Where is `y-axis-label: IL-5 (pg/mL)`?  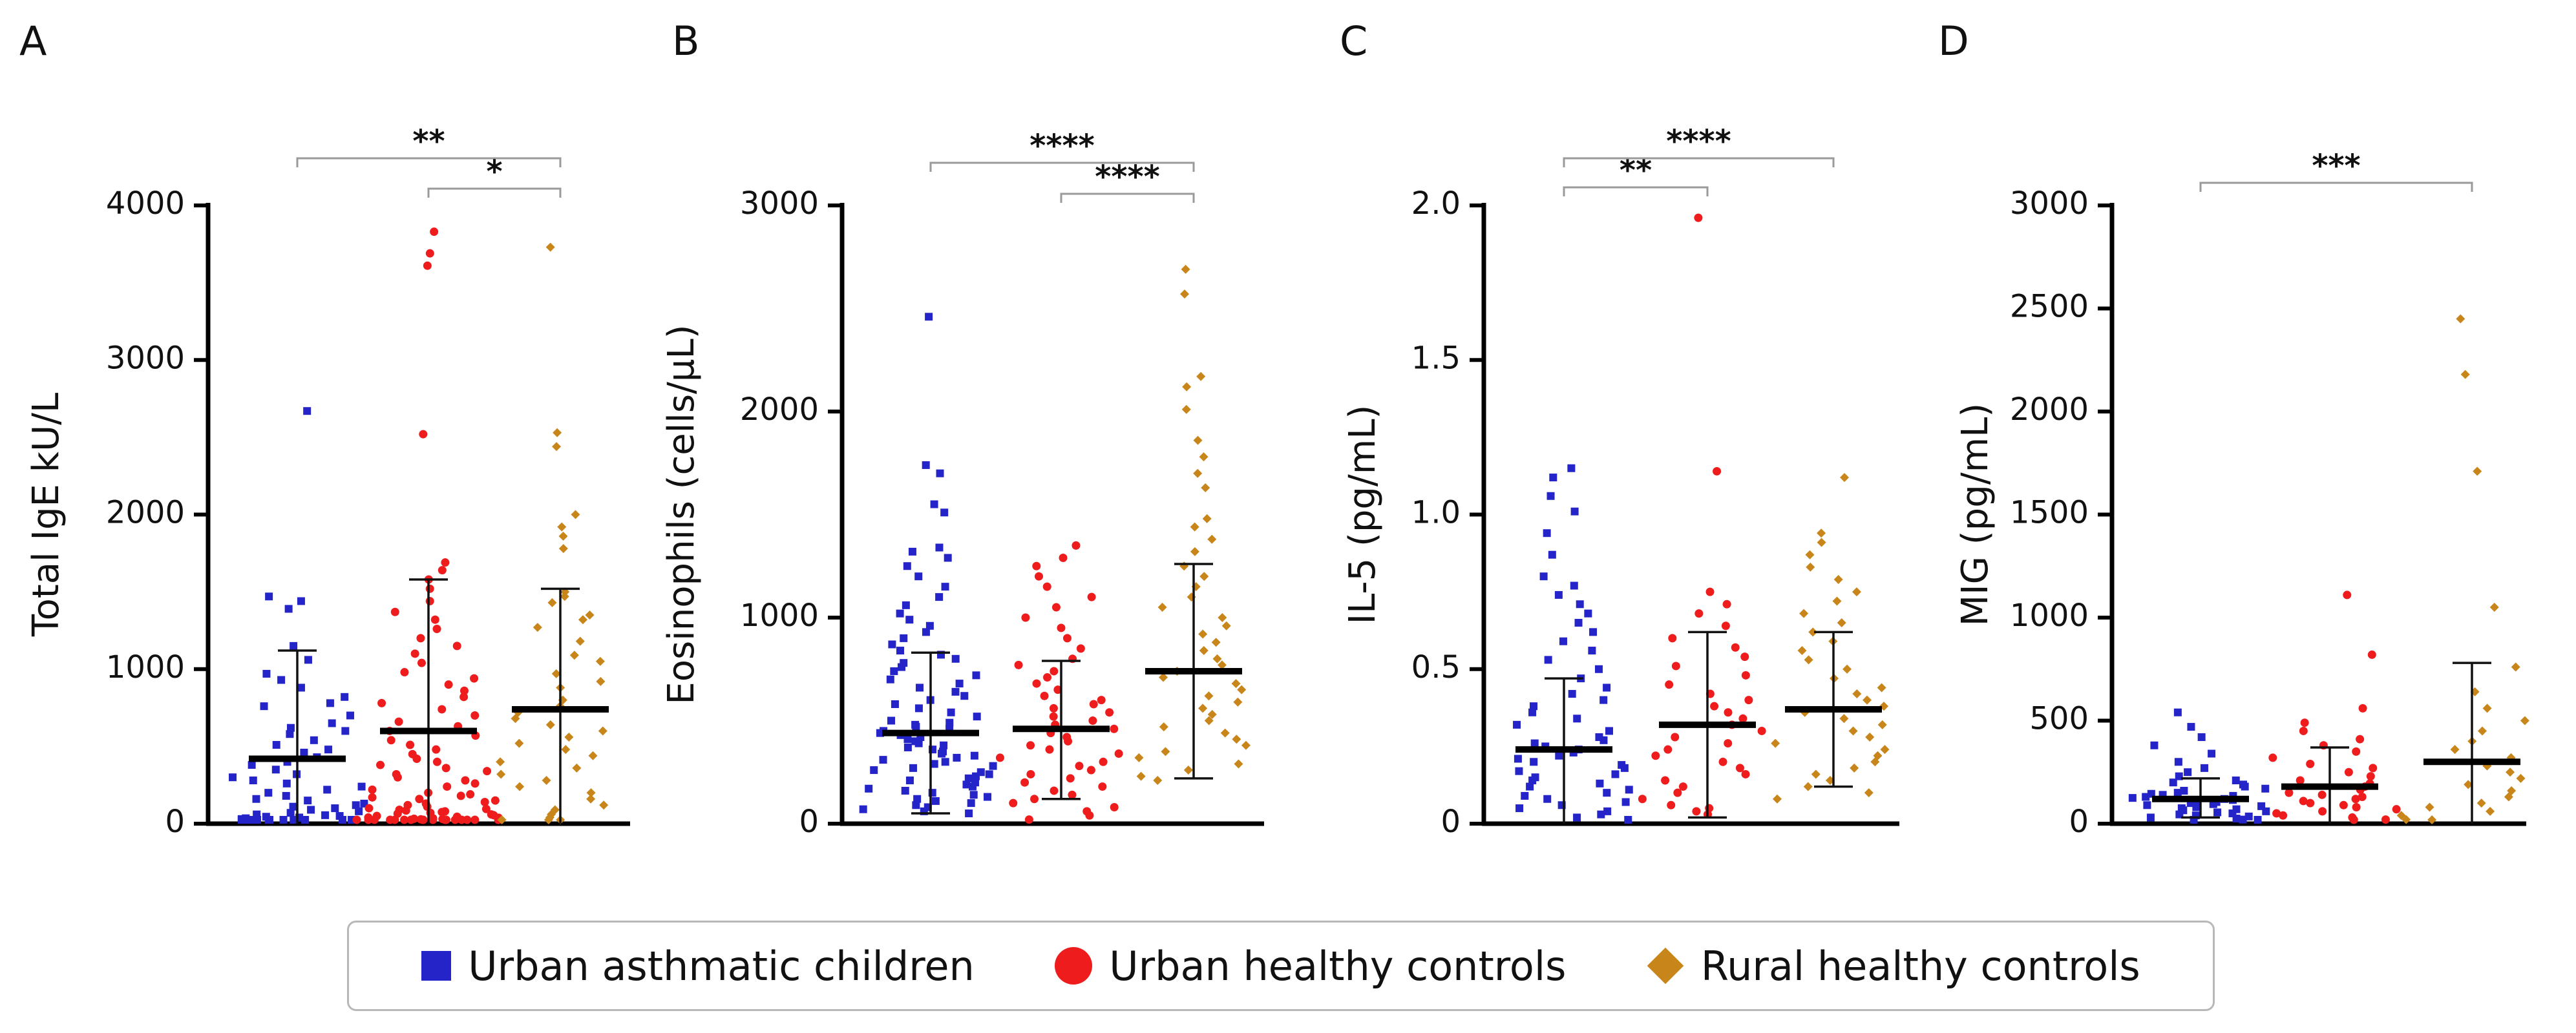
y-axis-label: IL-5 (pg/mL) is located at coordinates (1363, 515).